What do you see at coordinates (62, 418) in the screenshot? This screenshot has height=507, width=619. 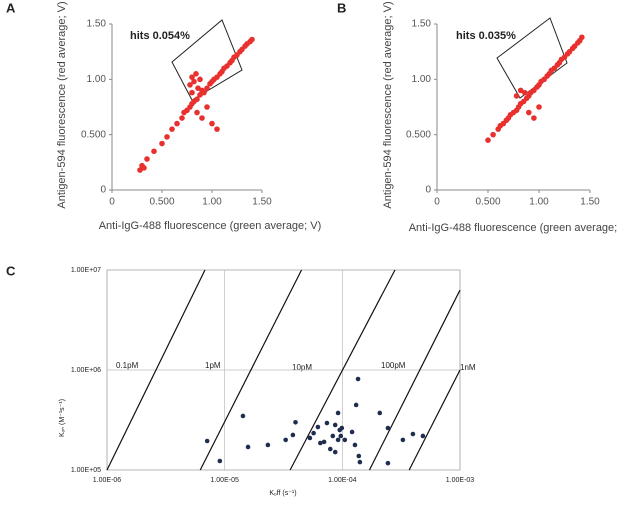 I see `y-axis-title: Kₒₙ (M⁻¹s⁻¹)` at bounding box center [62, 418].